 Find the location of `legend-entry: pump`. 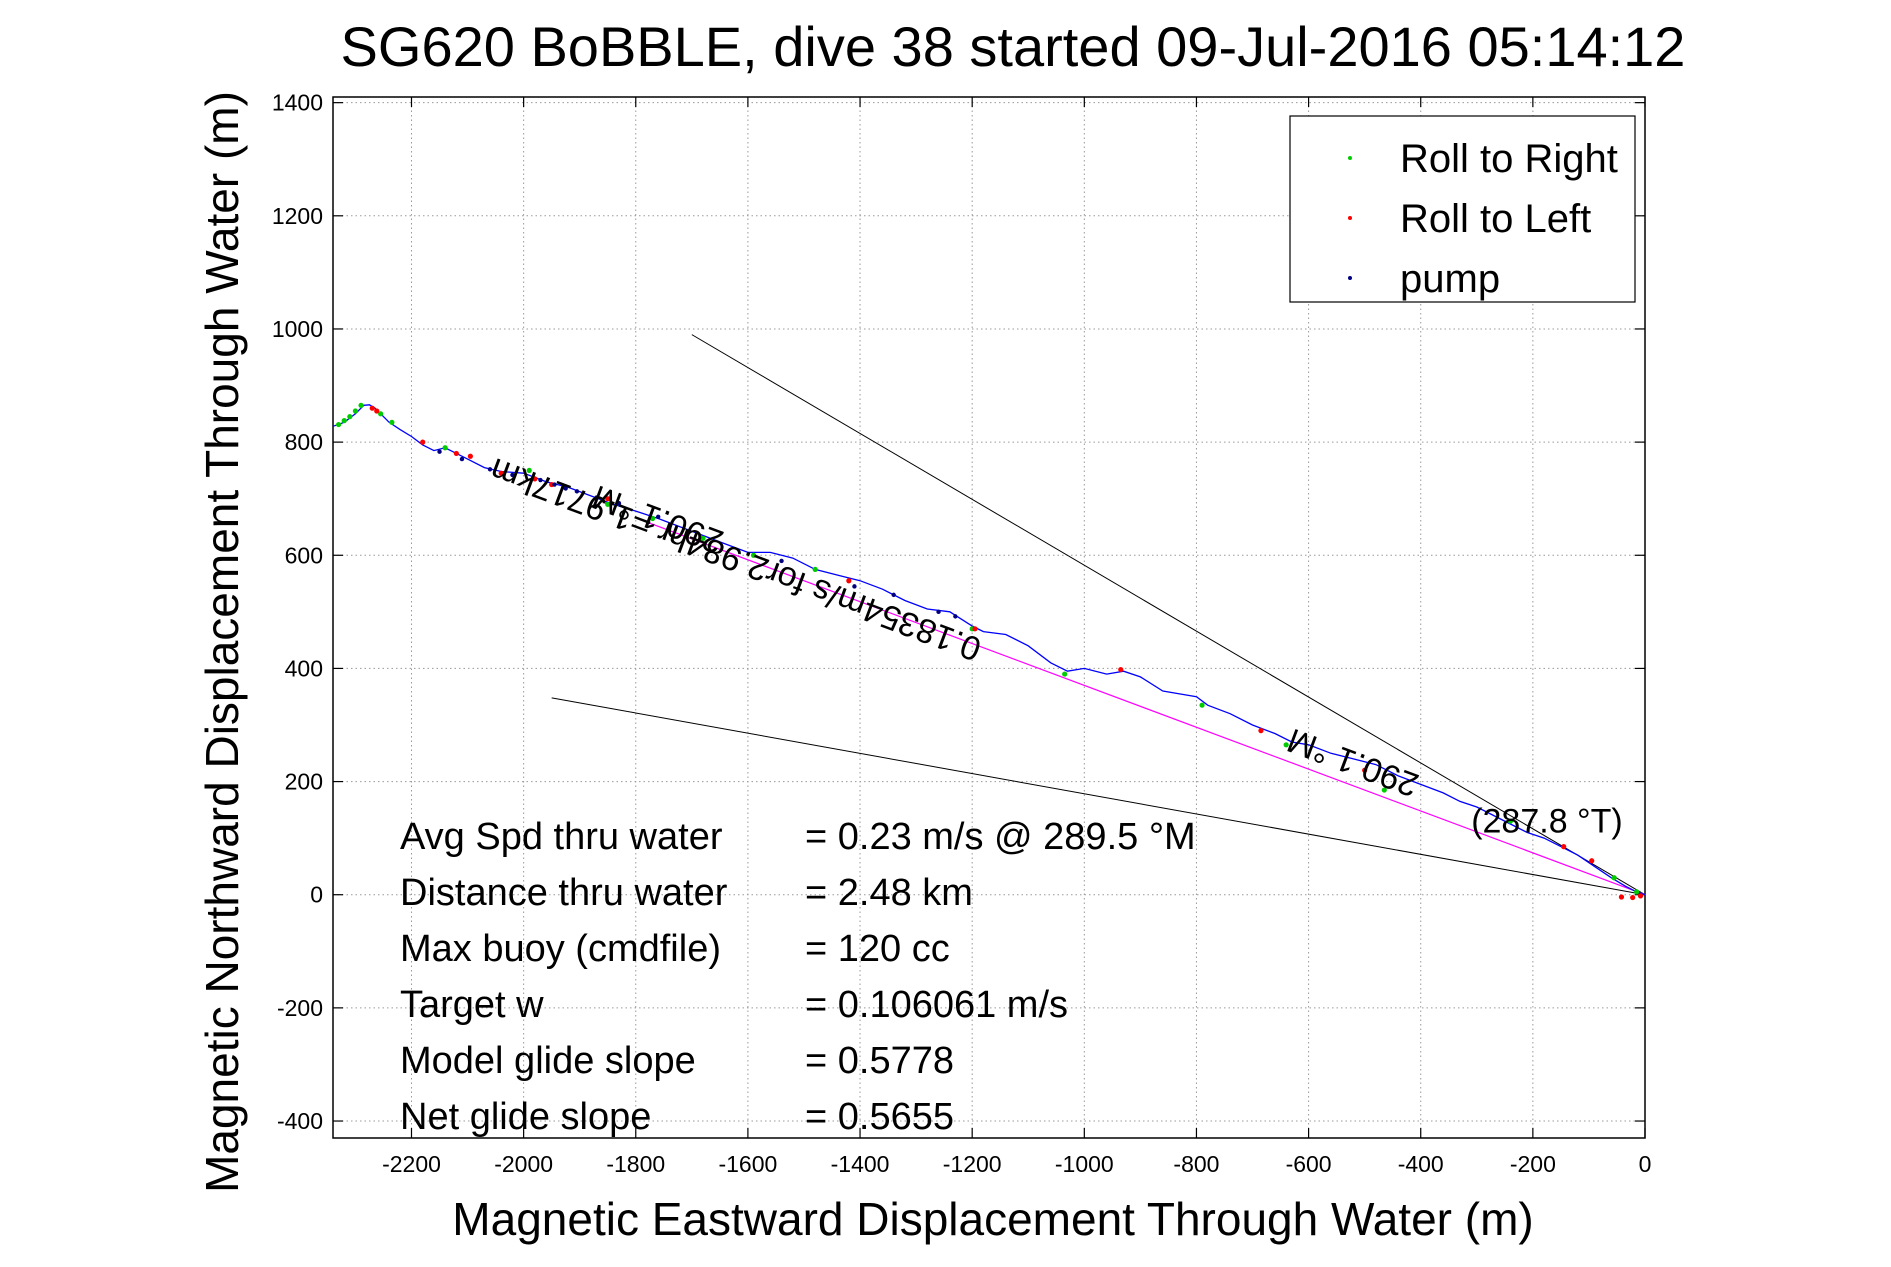

legend-entry: pump is located at coordinates (1450, 279).